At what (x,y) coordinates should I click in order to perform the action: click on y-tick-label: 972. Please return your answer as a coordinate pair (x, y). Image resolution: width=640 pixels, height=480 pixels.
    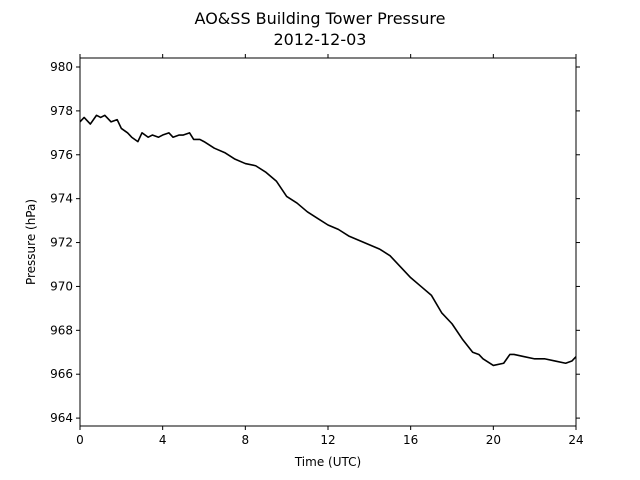
    Looking at the image, I should click on (61, 243).